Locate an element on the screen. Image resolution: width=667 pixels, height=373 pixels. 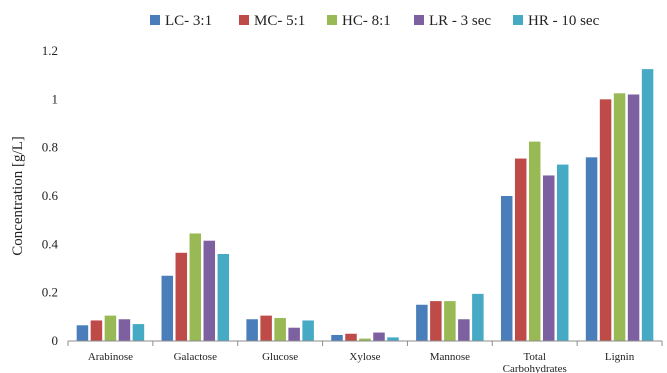
y-tick-label: 1 is located at coordinates (55, 98).